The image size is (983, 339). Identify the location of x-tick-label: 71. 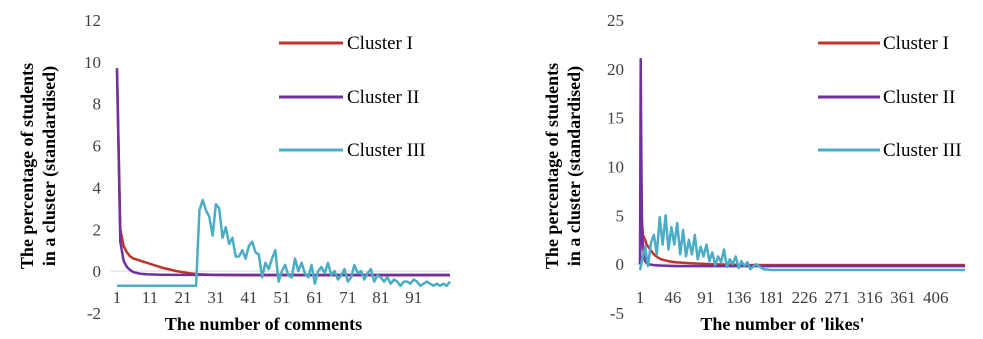
(347, 297).